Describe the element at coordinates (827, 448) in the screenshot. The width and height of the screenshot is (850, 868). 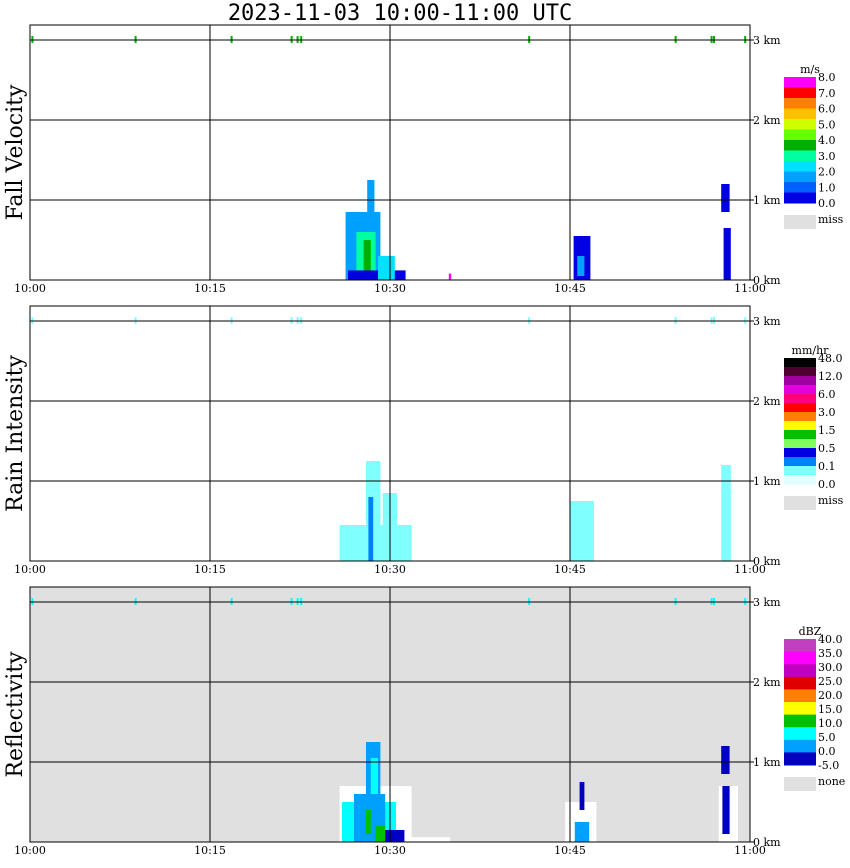
I see `colorbar-label: 0.5` at that location.